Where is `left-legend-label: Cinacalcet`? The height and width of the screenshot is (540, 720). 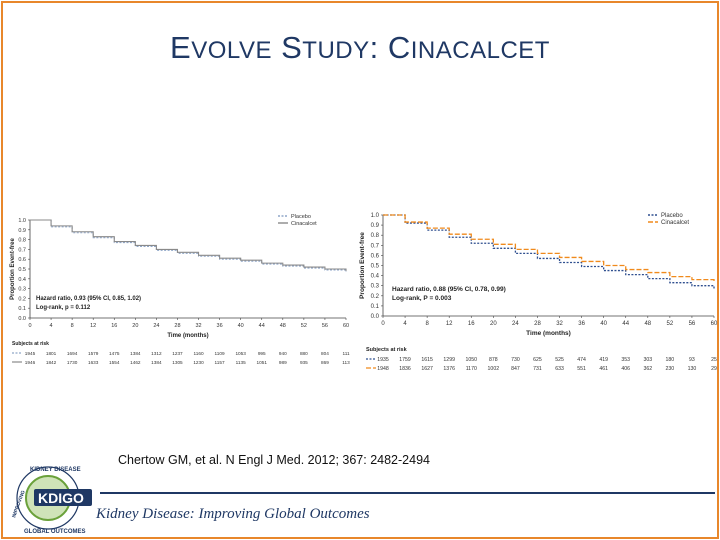 left-legend-label: Cinacalcet is located at coordinates (304, 224).